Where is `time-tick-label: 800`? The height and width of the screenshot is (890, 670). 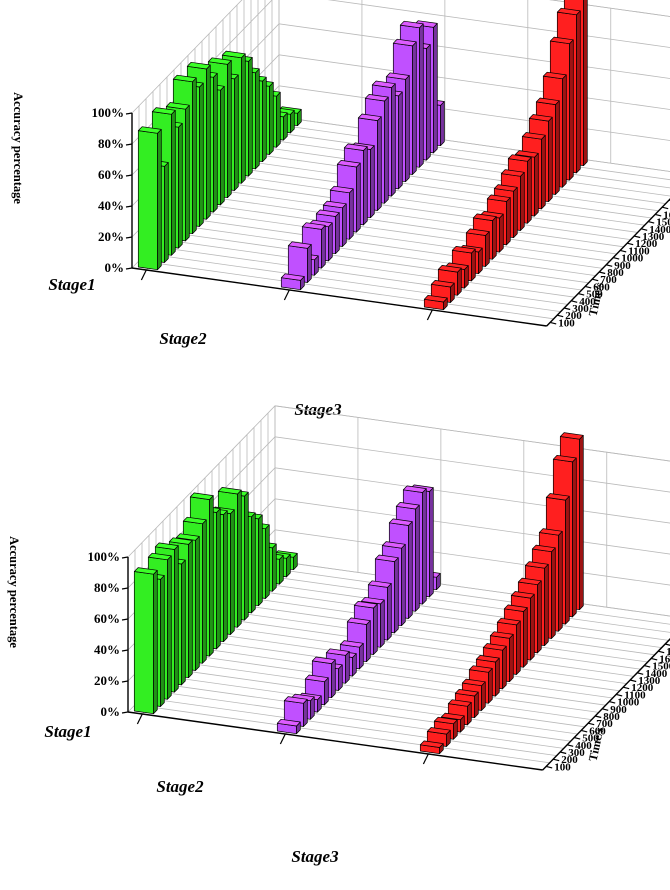 time-tick-label: 800 is located at coordinates (615, 273).